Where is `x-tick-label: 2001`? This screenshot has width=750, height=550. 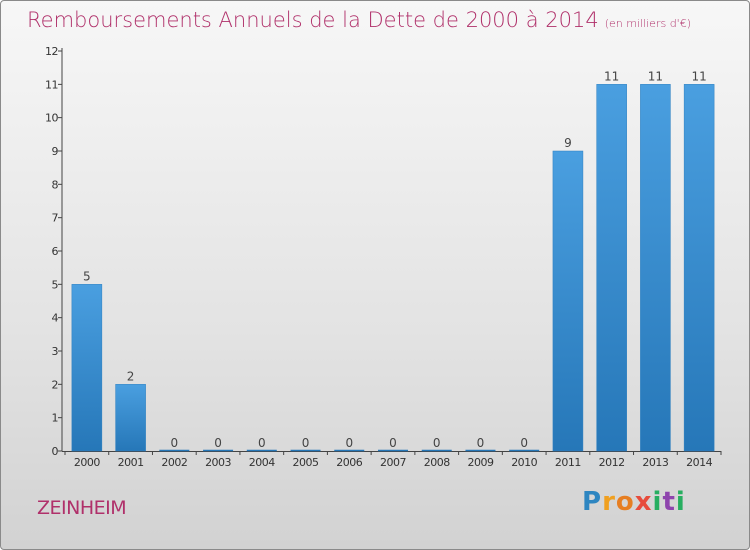 x-tick-label: 2001 is located at coordinates (131, 462).